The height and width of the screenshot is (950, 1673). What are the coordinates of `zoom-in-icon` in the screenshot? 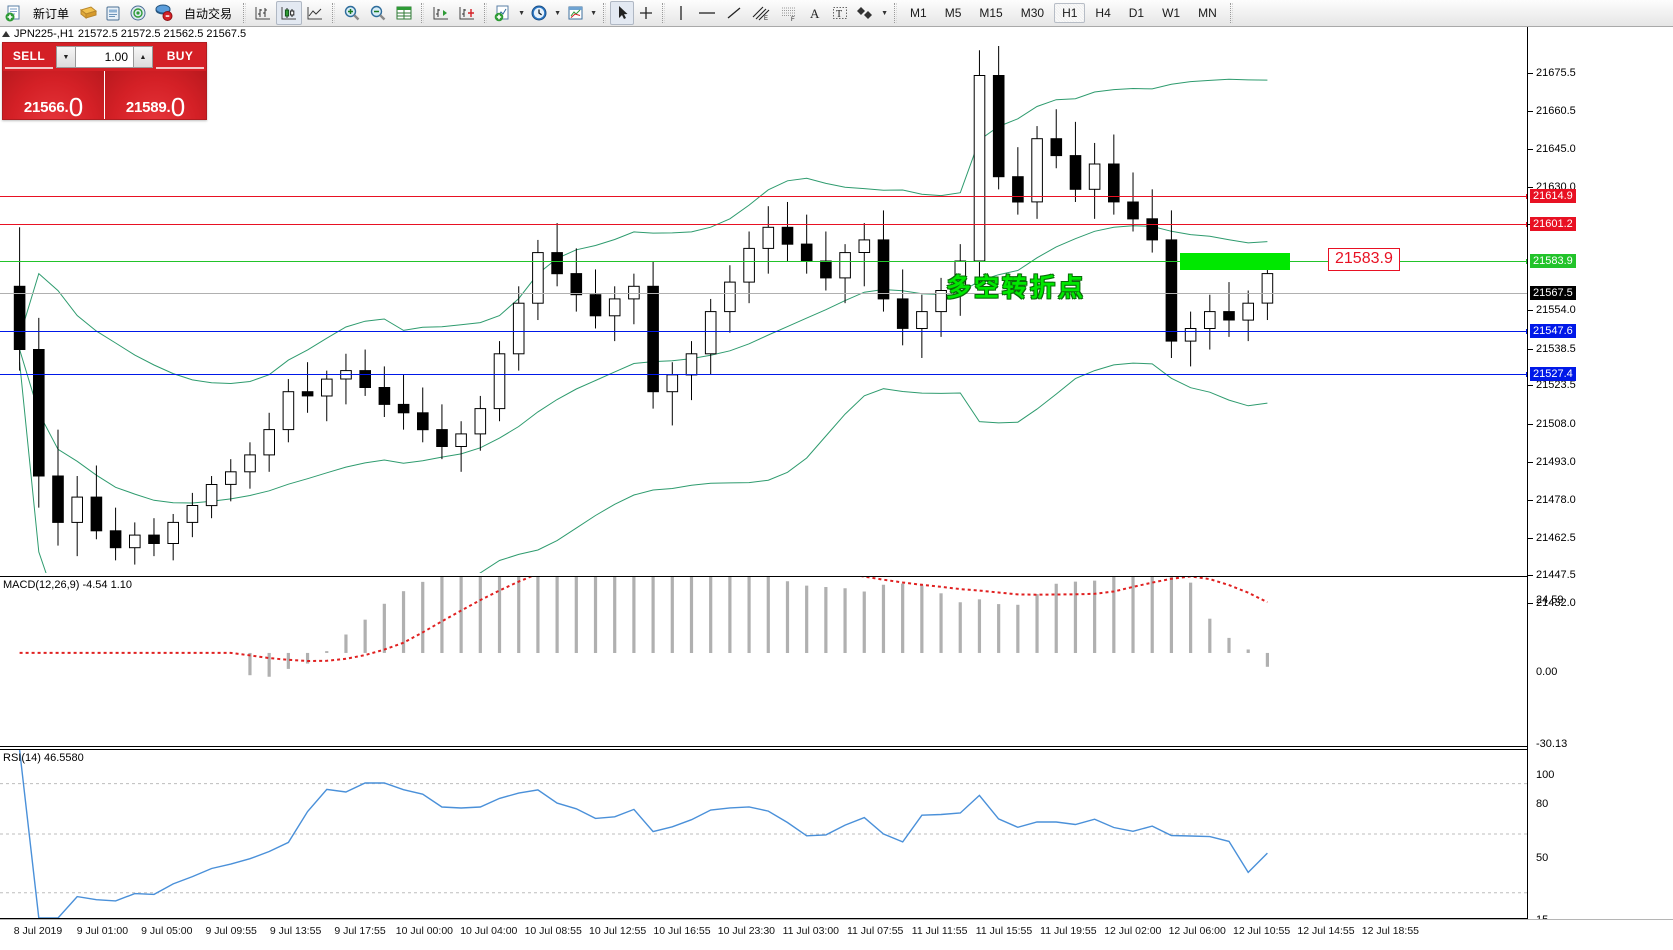 It's located at (352, 13).